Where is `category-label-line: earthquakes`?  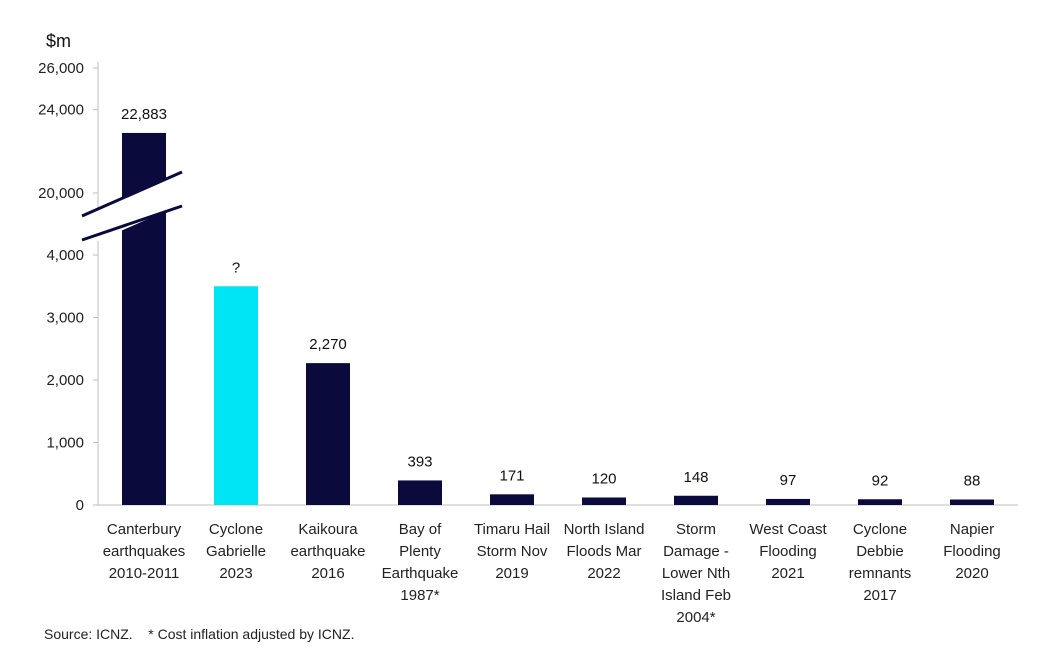
category-label-line: earthquakes is located at coordinates (144, 551).